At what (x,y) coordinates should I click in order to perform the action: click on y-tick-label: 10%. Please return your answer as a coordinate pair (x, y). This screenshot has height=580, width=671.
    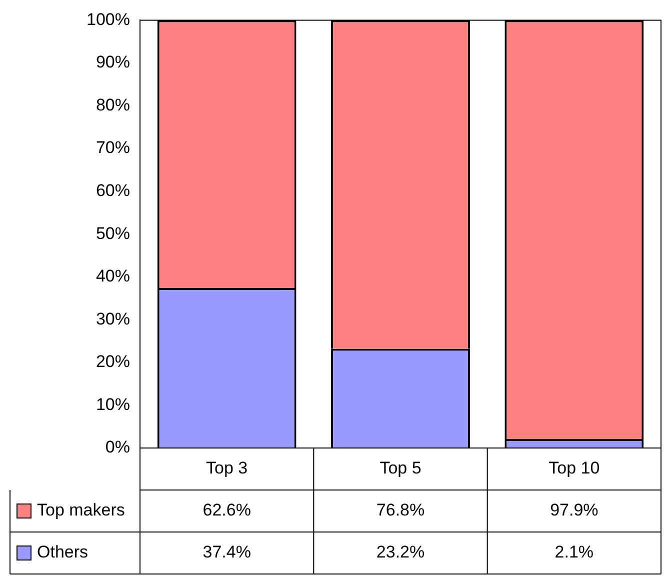
    Looking at the image, I should click on (113, 404).